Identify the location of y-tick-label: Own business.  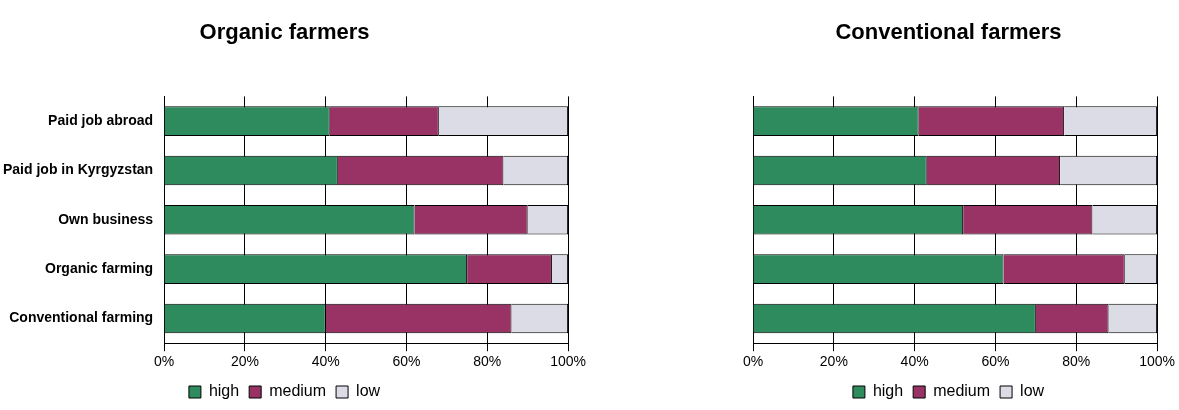
(106, 218).